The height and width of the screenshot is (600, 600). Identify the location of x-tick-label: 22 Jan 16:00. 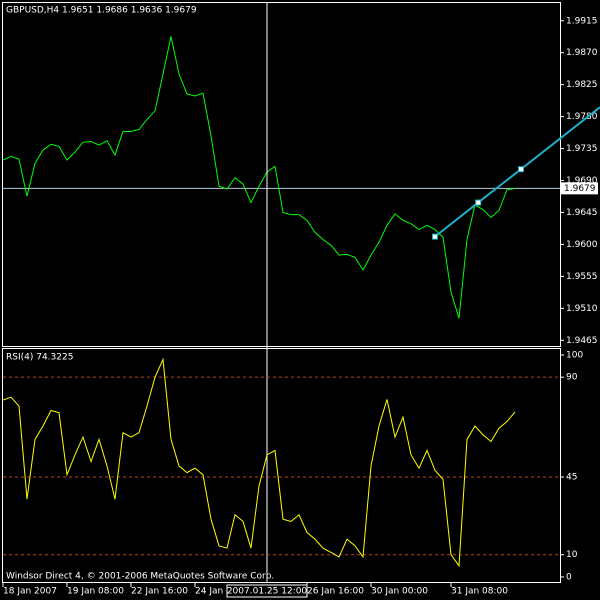
(159, 592).